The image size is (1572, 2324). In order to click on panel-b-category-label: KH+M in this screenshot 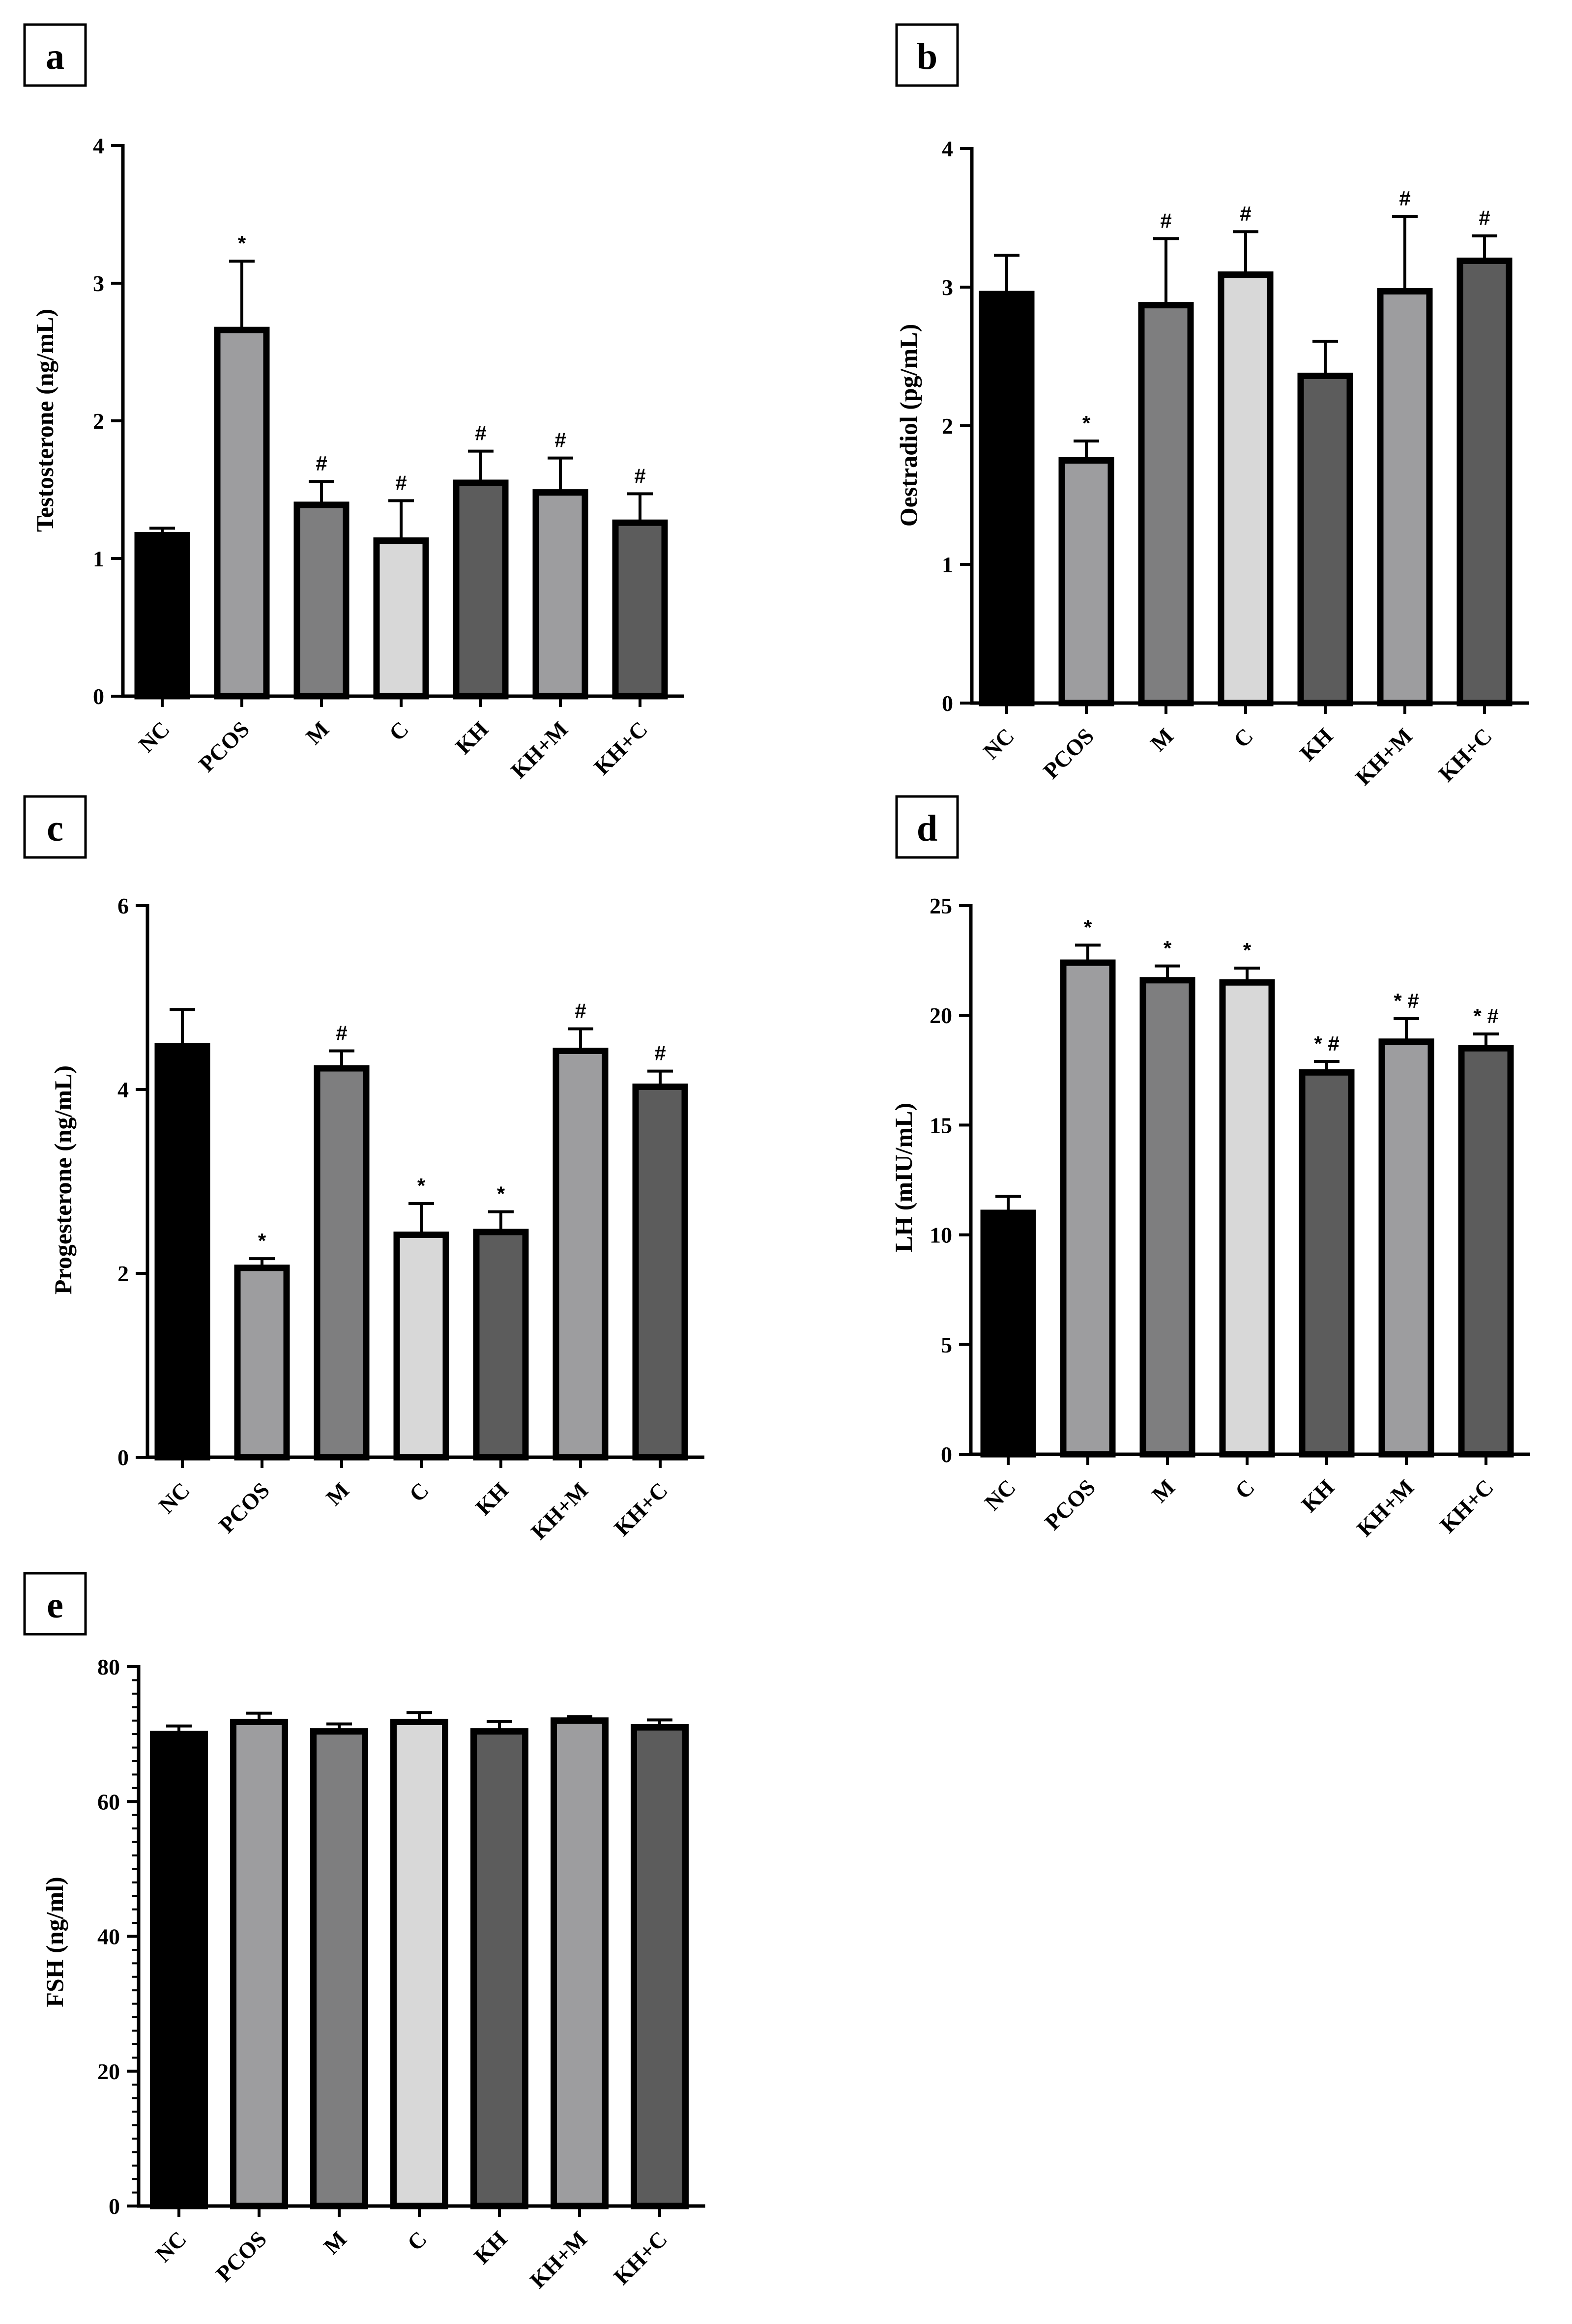, I will do `click(1383, 756)`.